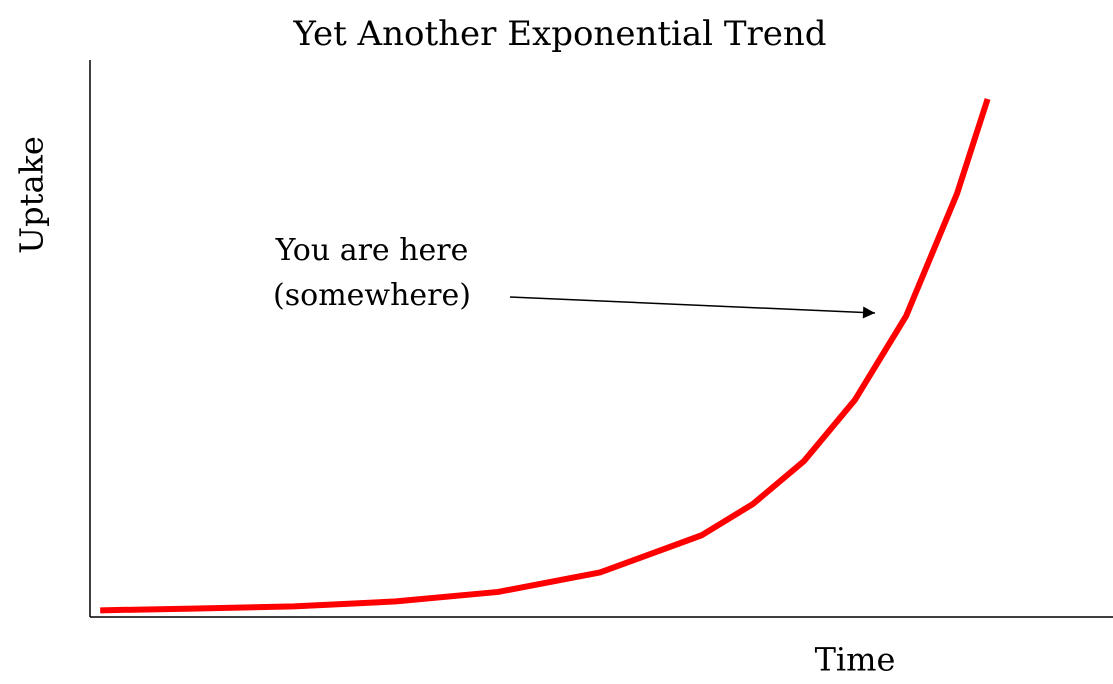  Describe the element at coordinates (372, 250) in the screenshot. I see `annotation-line: You are here` at that location.